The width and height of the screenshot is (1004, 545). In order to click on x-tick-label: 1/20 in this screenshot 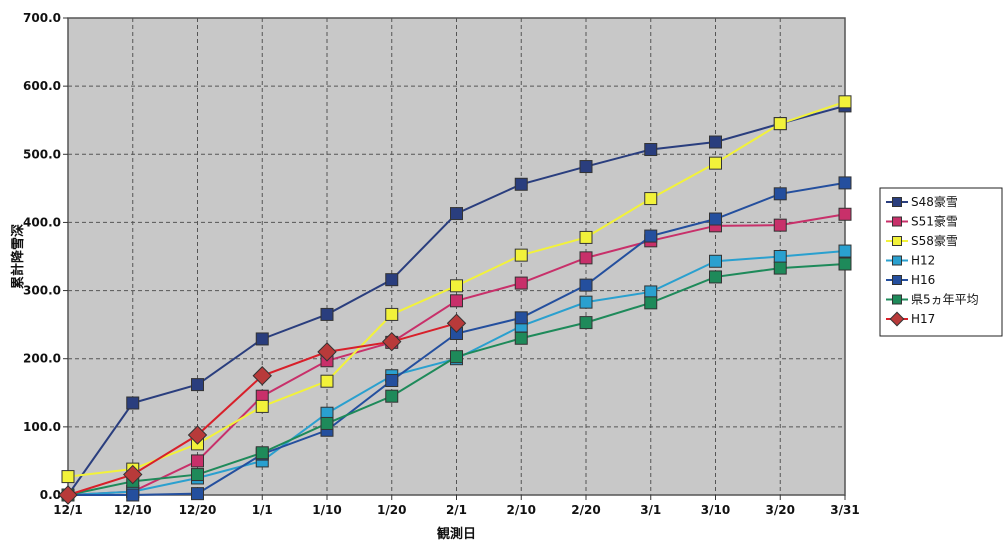, I will do `click(391, 510)`.